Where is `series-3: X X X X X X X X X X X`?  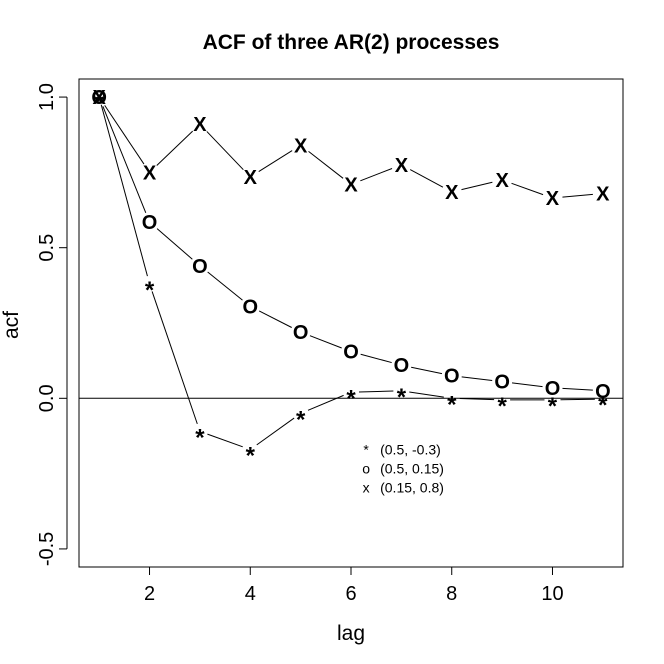 series-3: X X X X X X X X X X X is located at coordinates (351, 148).